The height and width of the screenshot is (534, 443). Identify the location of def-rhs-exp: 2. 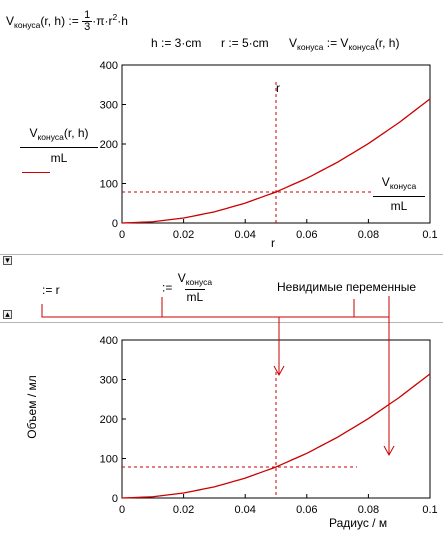
(115, 17).